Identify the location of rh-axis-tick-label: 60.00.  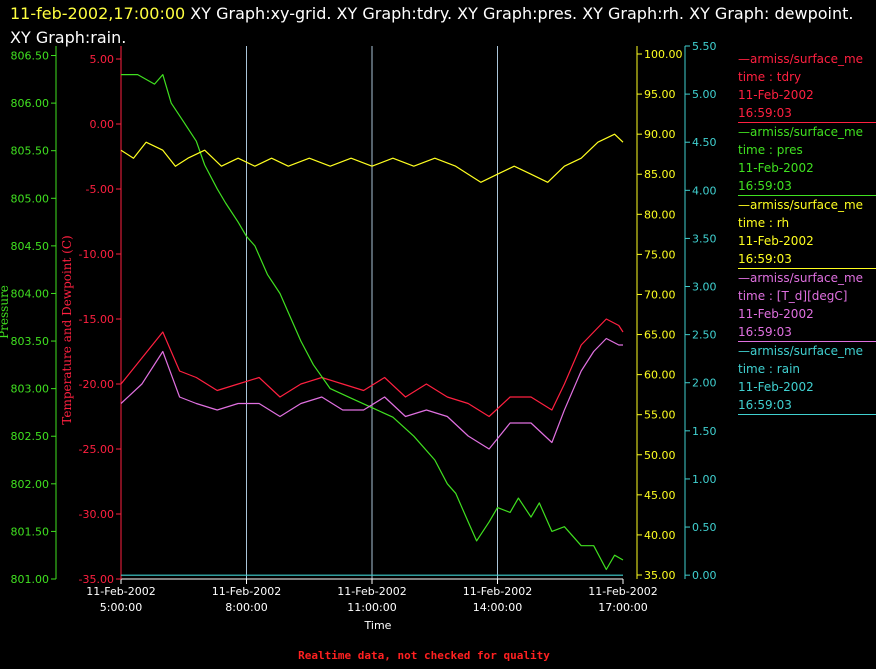
(660, 375).